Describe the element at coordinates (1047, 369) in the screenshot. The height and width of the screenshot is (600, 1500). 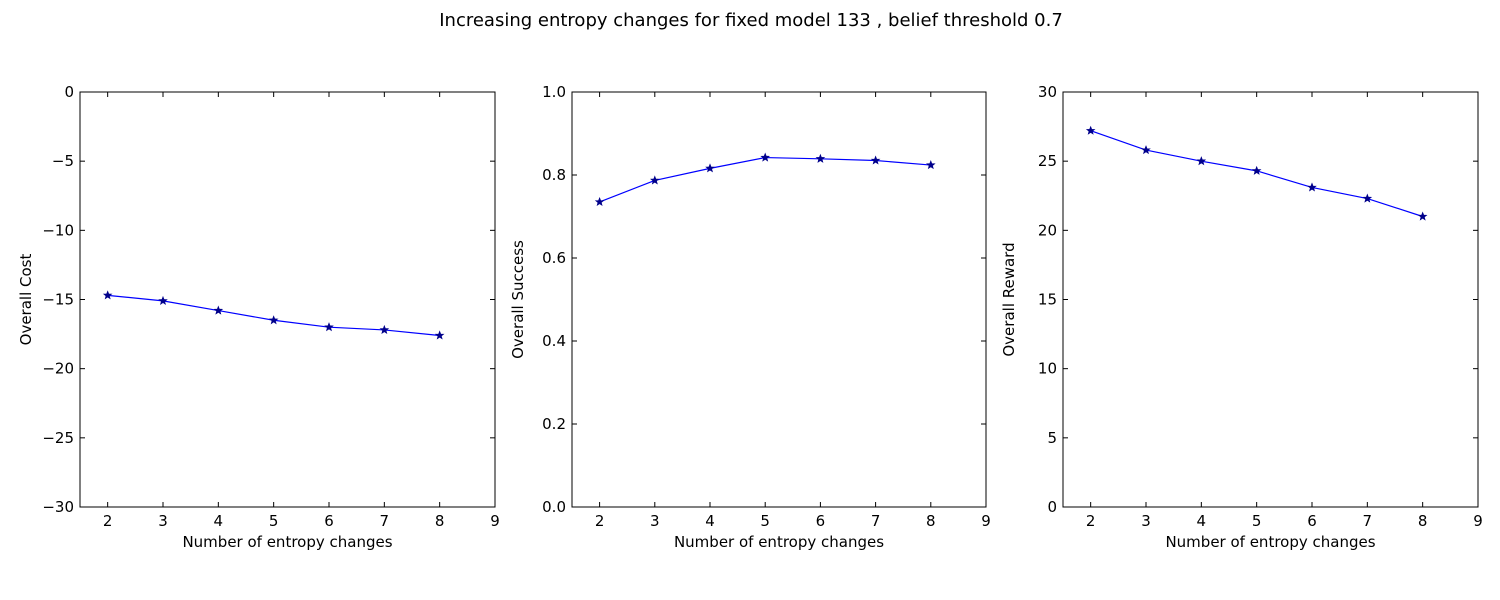
I see `y-tick-label: 10` at that location.